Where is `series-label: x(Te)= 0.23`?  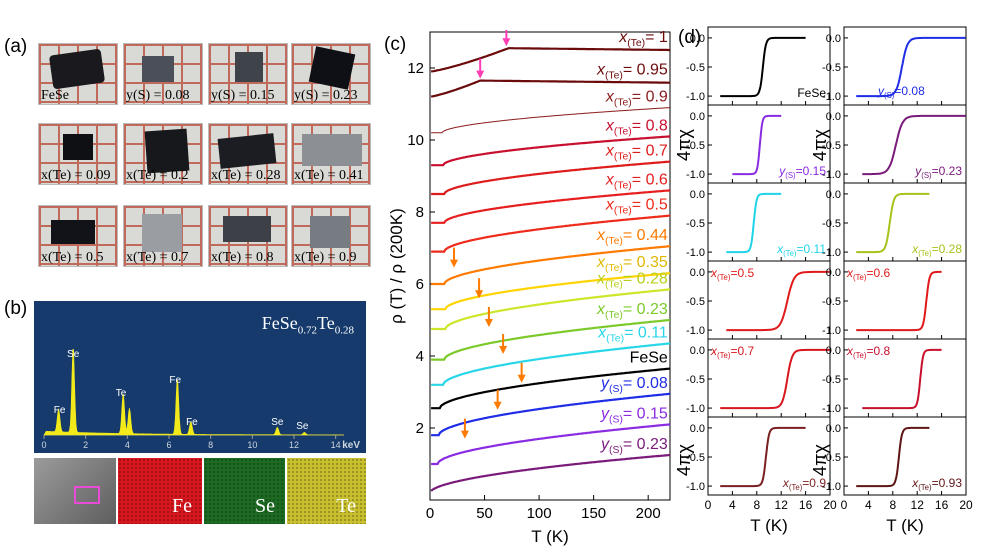 series-label: x(Te)= 0.23 is located at coordinates (632, 311).